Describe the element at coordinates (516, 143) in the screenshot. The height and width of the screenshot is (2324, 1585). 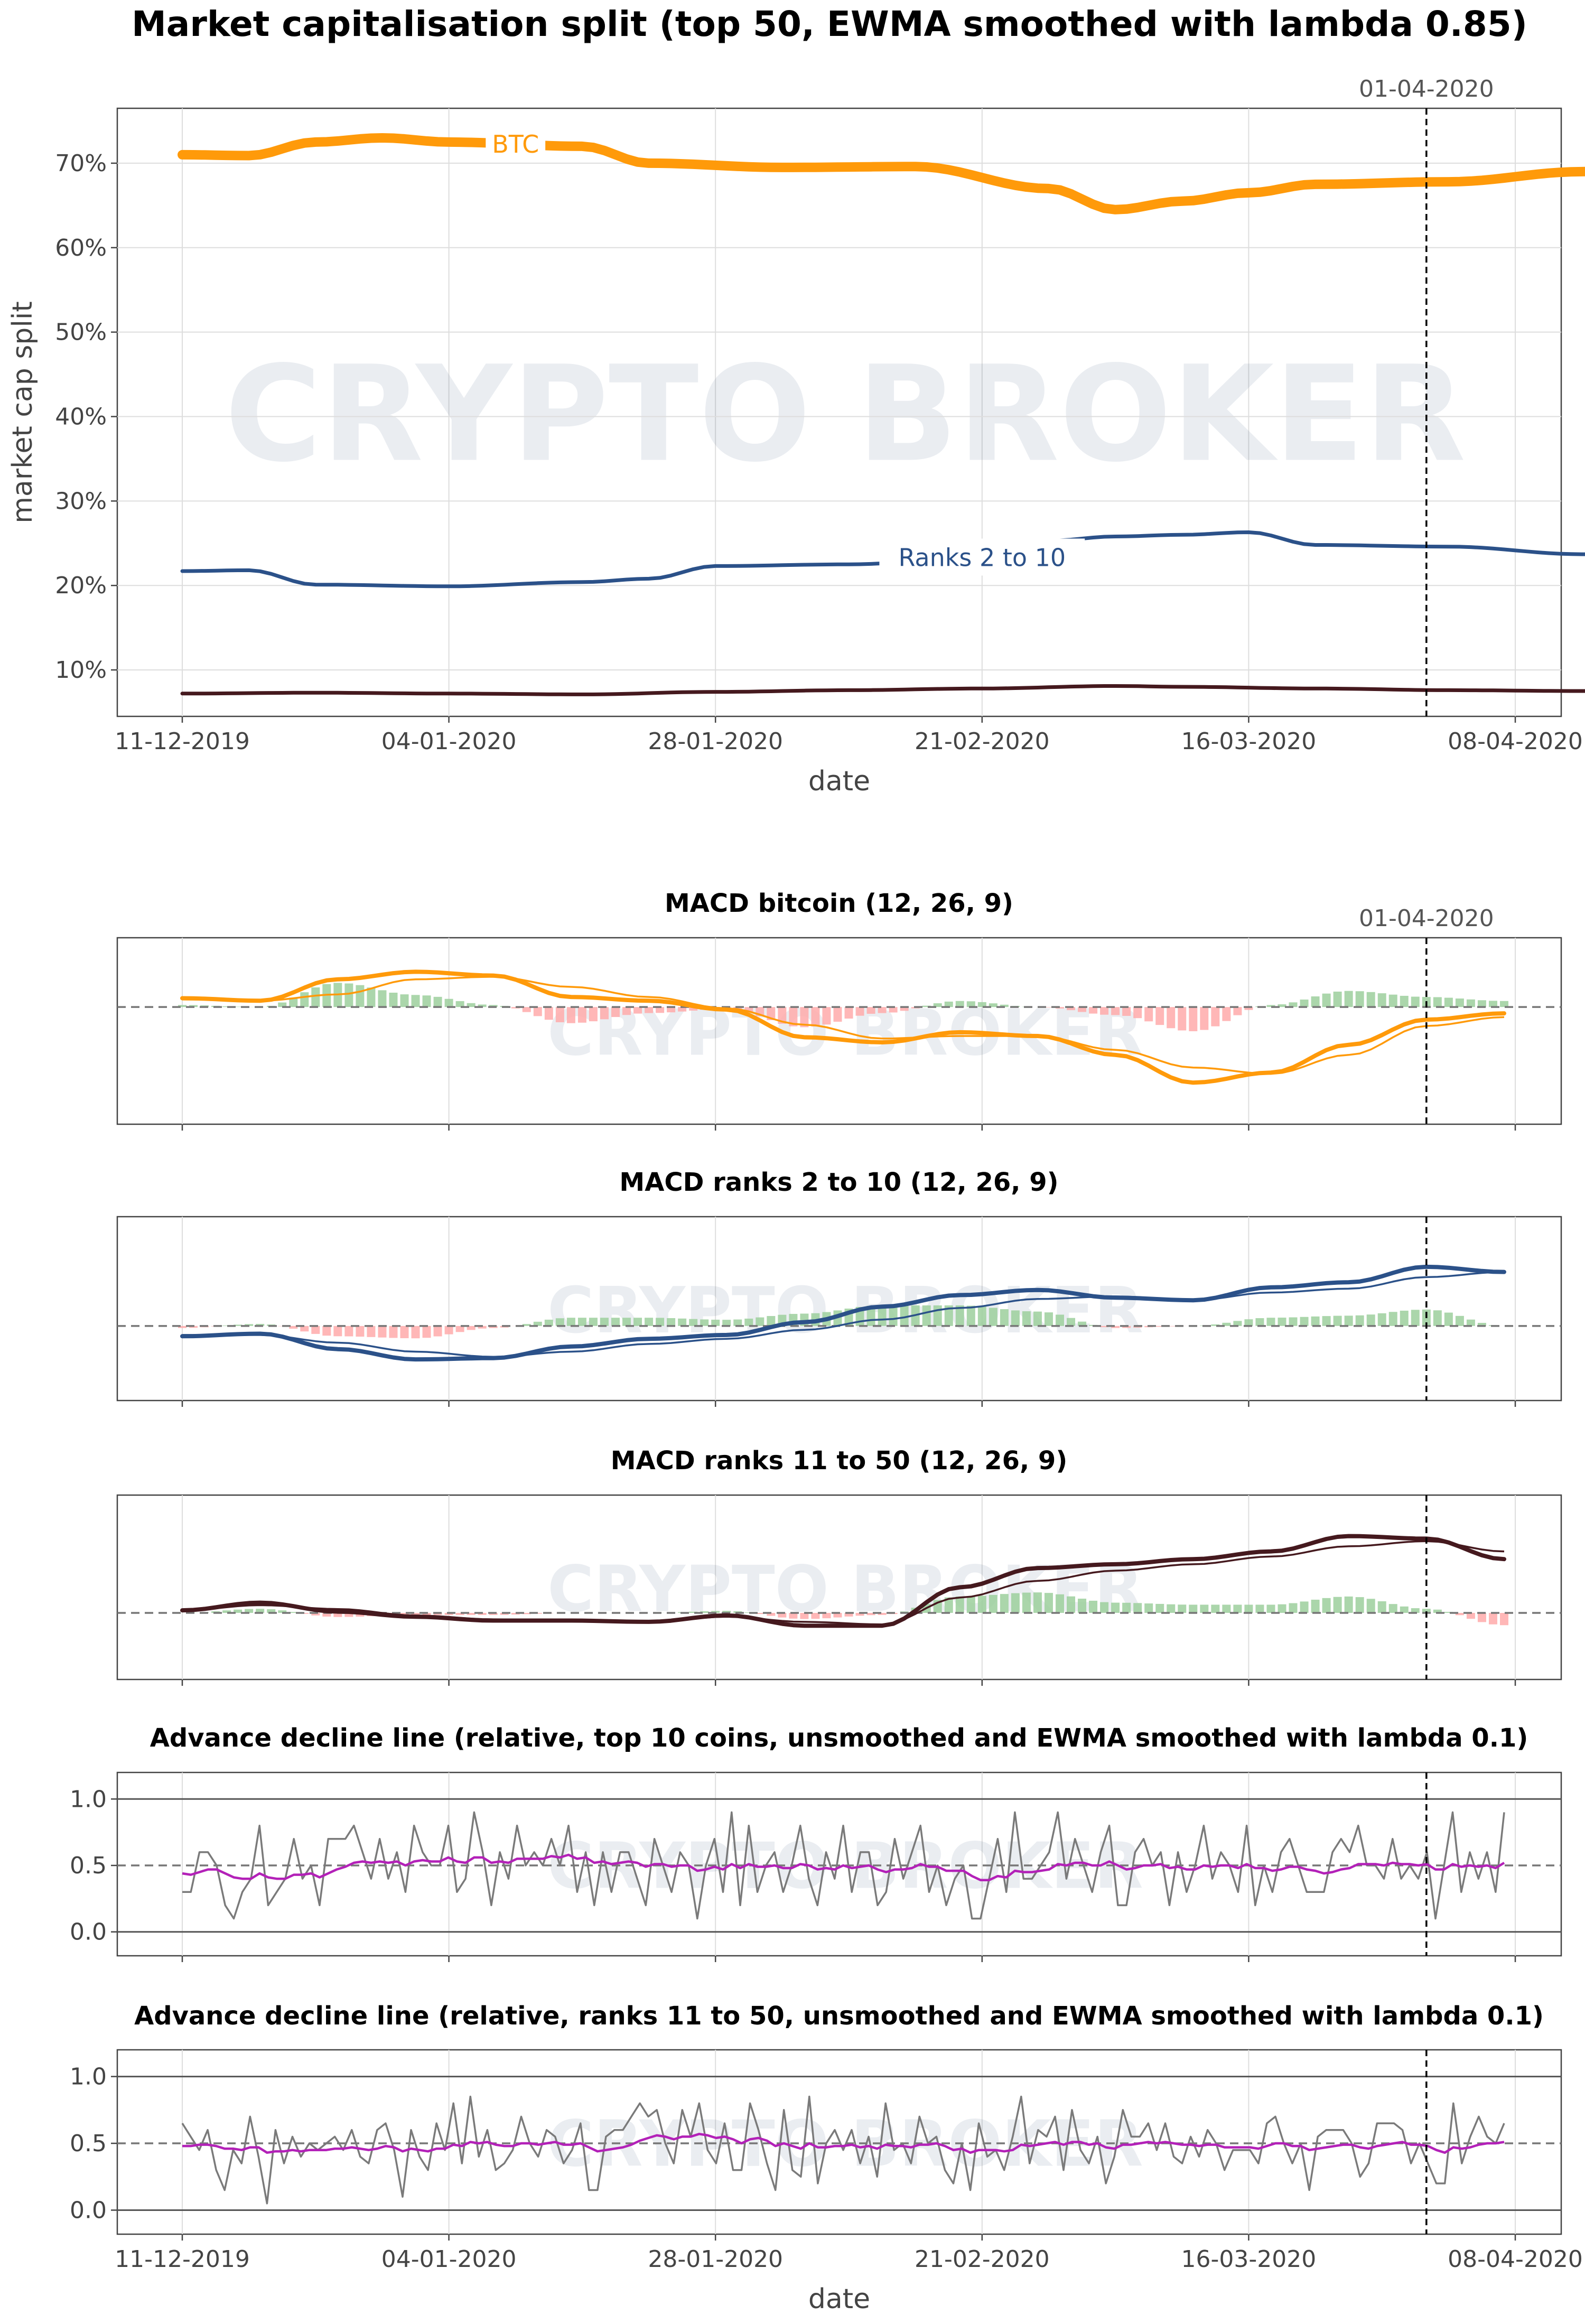
I see `series-label-background` at that location.